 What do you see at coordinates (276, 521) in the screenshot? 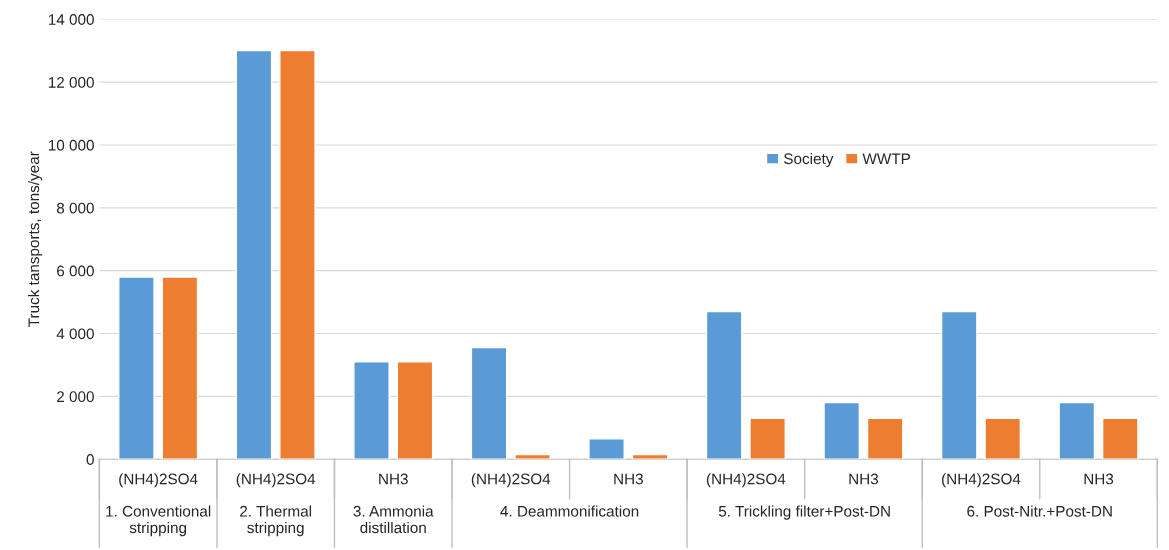
I see `text: 2. Thermal stripping` at bounding box center [276, 521].